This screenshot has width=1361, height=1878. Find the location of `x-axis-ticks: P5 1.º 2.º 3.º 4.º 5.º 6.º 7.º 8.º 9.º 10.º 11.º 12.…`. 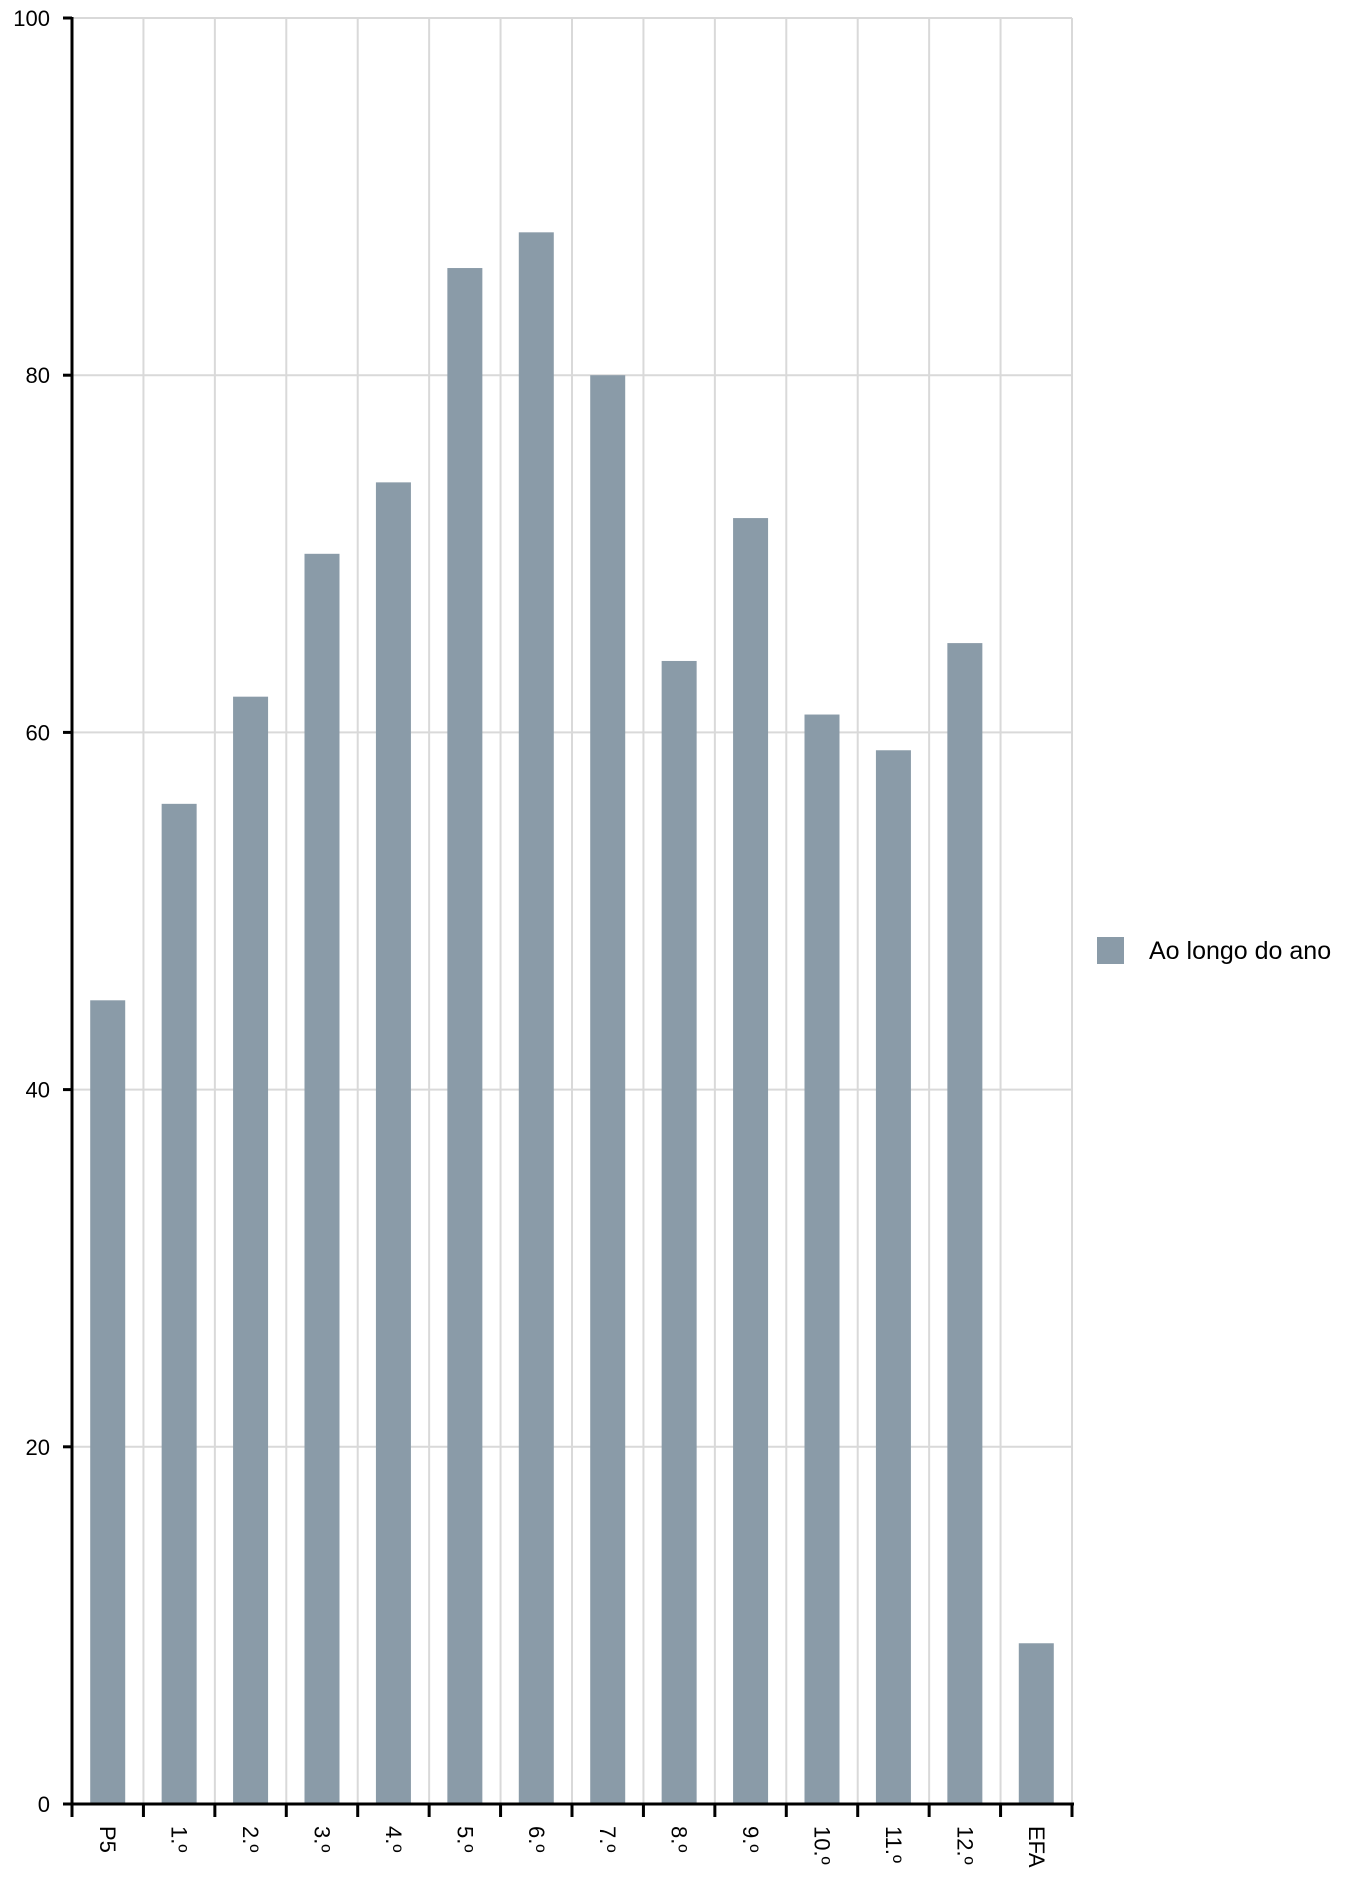

x-axis-ticks: P5 1.º 2.º 3.º 4.º 5.º 6.º 7.º 8.º 9.º 10.º 11.º 12.… is located at coordinates (572, 1836).